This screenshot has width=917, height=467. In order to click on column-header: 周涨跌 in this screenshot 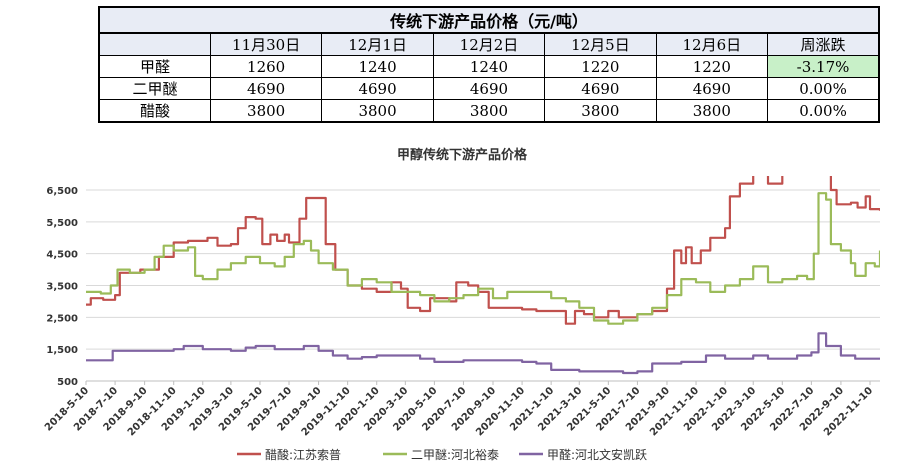, I will do `click(824, 44)`.